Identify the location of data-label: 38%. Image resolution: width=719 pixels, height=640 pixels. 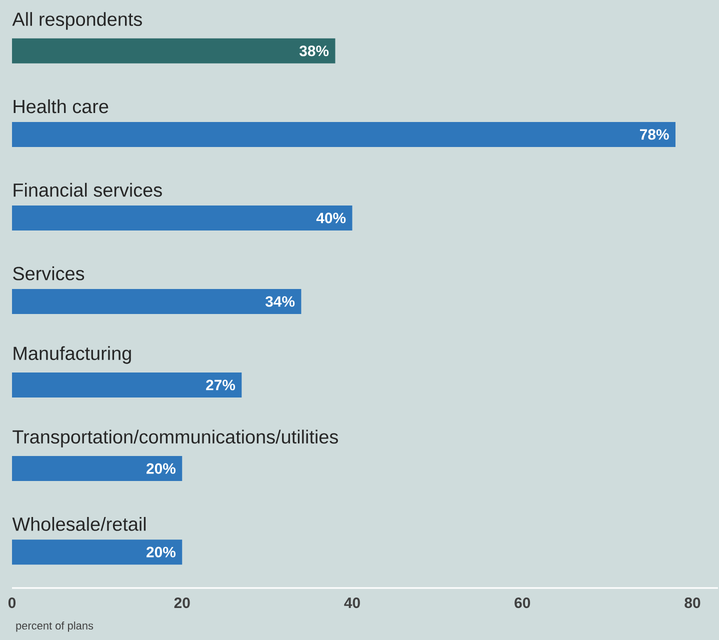
(314, 51).